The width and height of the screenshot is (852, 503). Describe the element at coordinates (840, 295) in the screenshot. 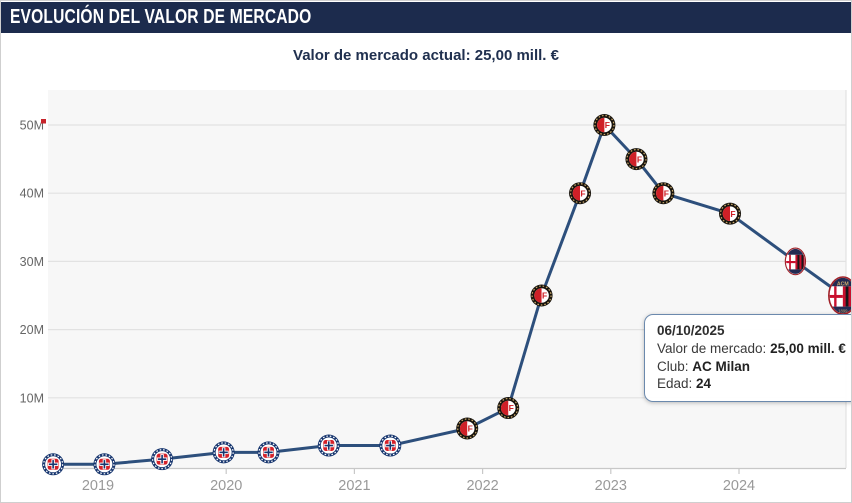

I see `badge-ac-milan: ACM 1899` at that location.